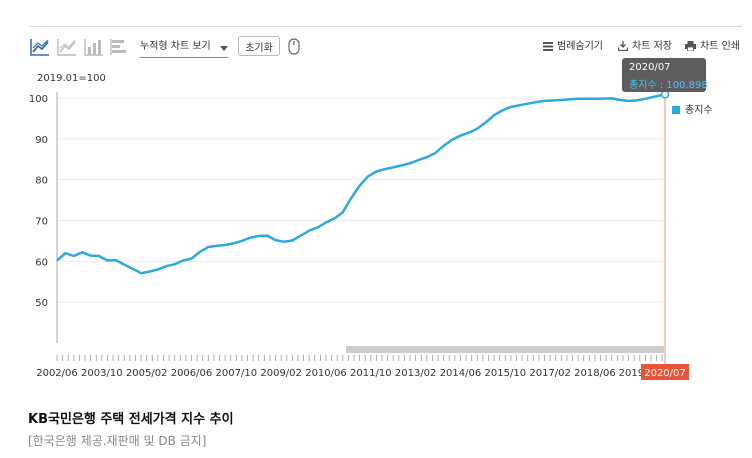  I want to click on bar-chart-icon, so click(95, 48).